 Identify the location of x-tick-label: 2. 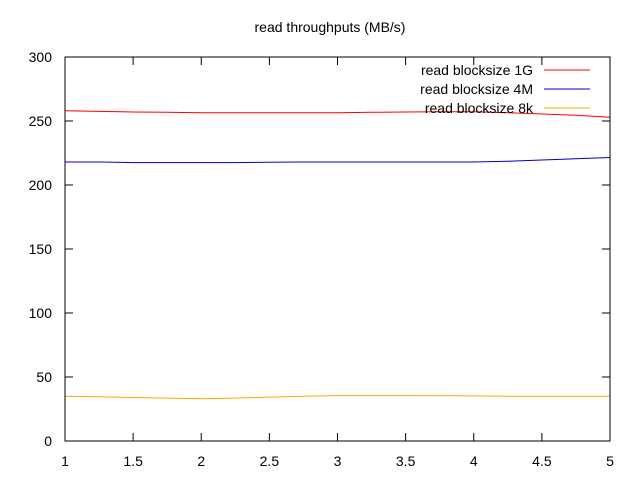
(201, 461).